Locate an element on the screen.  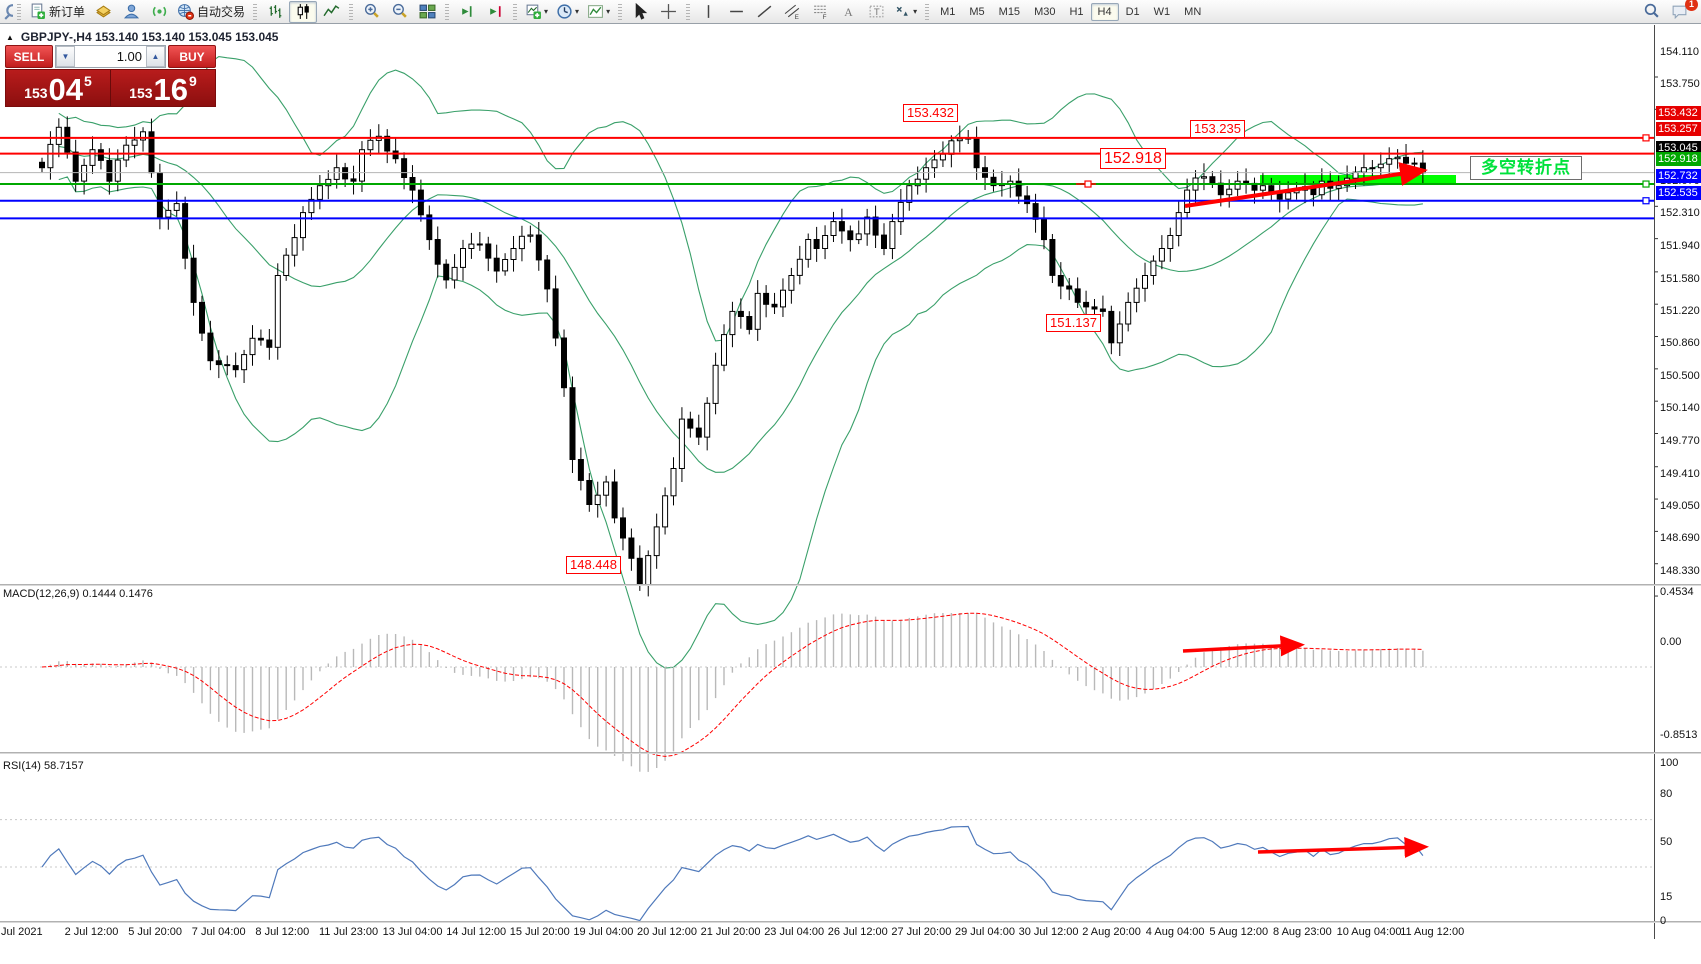
volume-increase-button: ▲ is located at coordinates (155, 56).